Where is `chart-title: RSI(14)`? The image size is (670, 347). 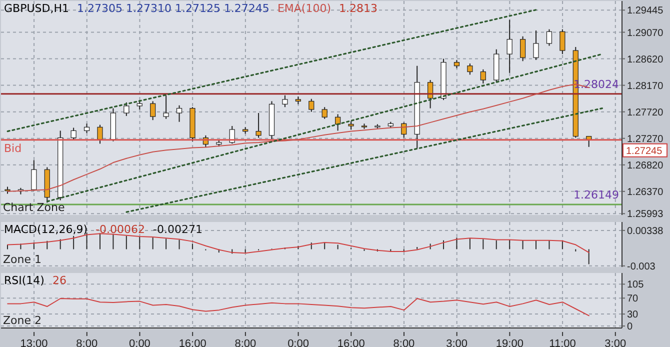 chart-title: RSI(14) is located at coordinates (24, 280).